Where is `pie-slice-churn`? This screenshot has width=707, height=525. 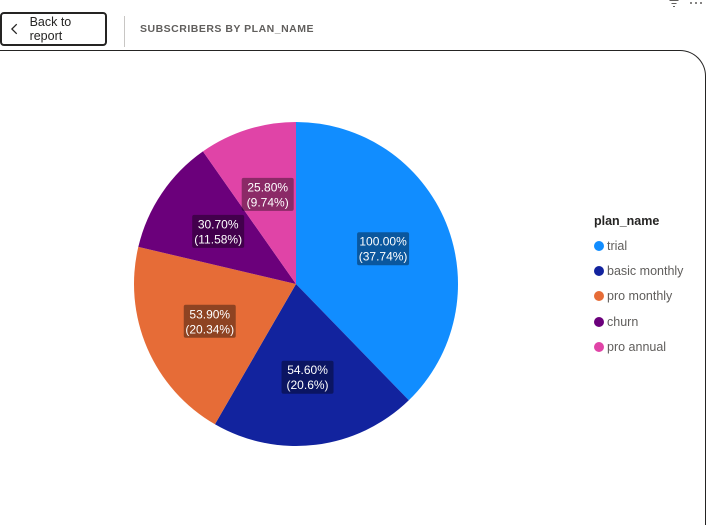 pie-slice-churn is located at coordinates (217, 217).